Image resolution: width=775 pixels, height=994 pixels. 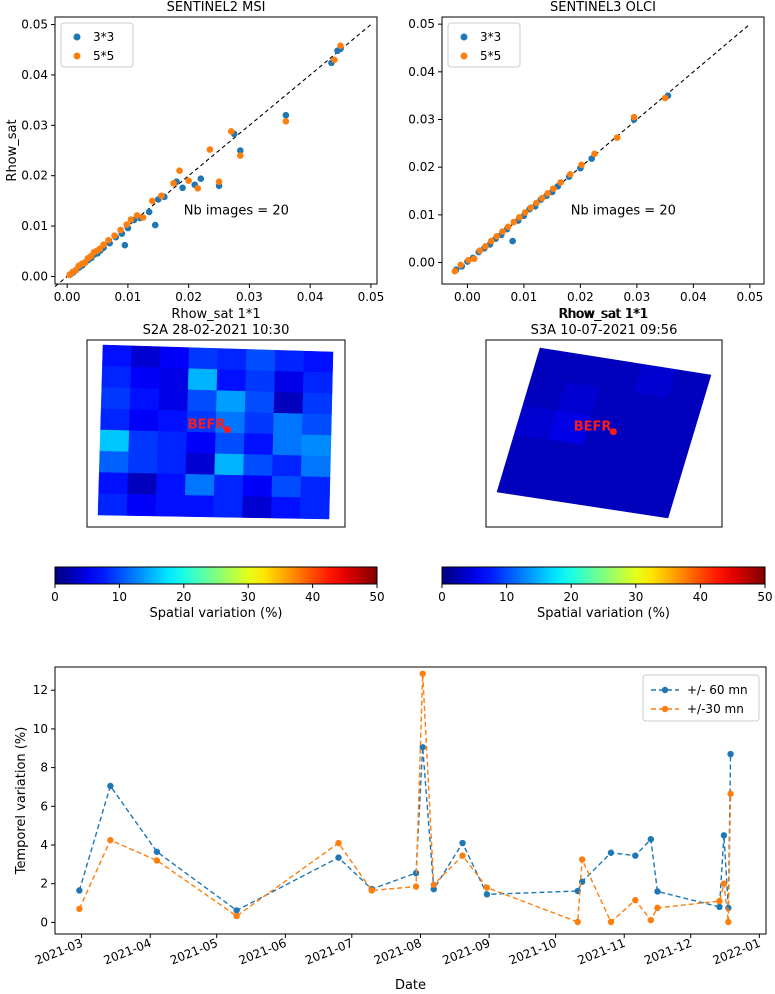 I want to click on colorbar-tick-label: 20, so click(x=571, y=597).